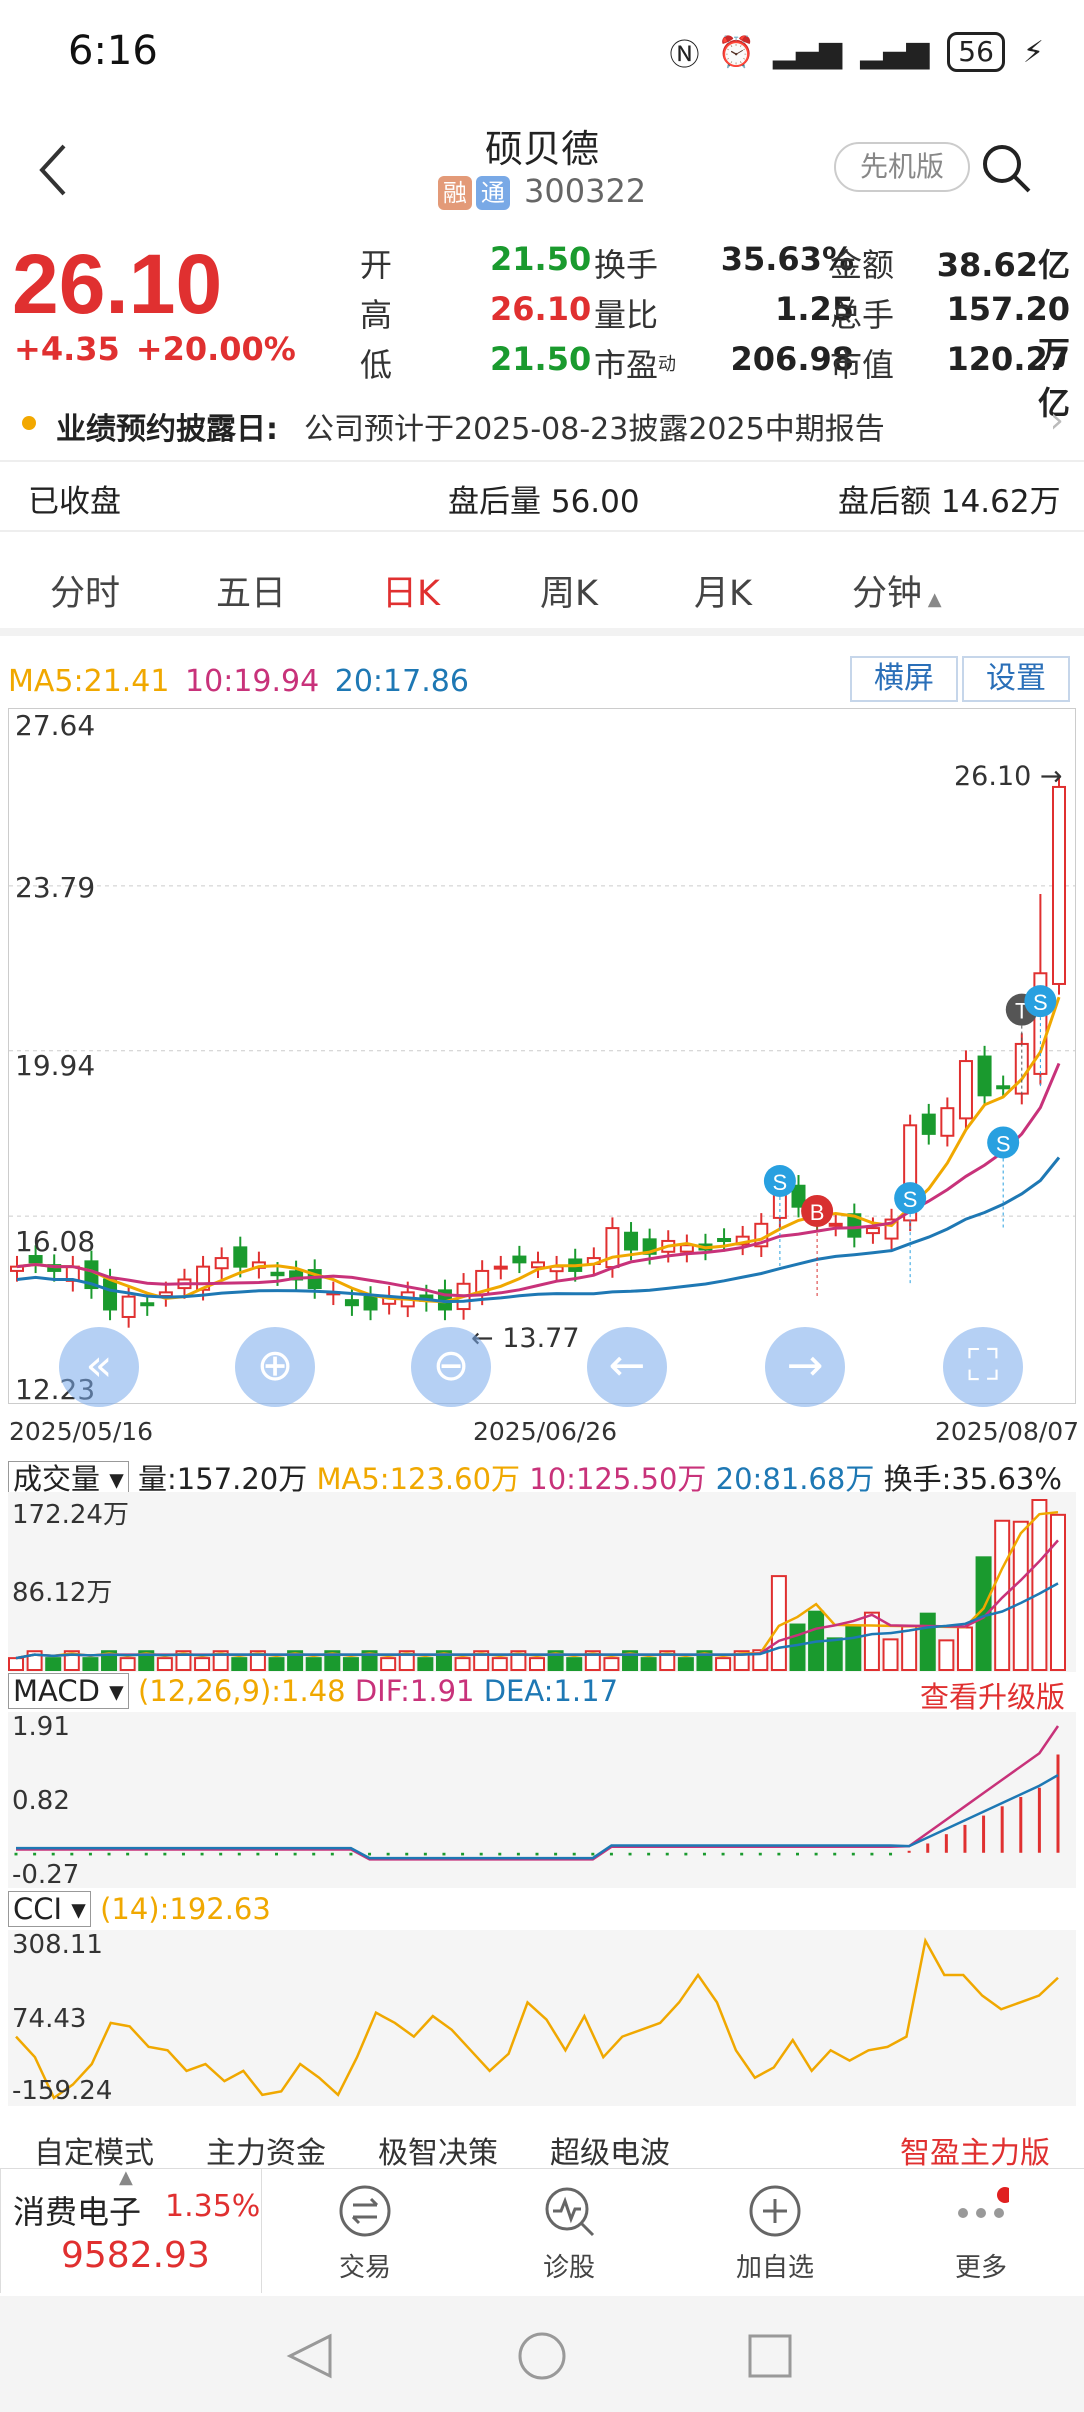  I want to click on mode-capital: 主力资金, so click(266, 2153).